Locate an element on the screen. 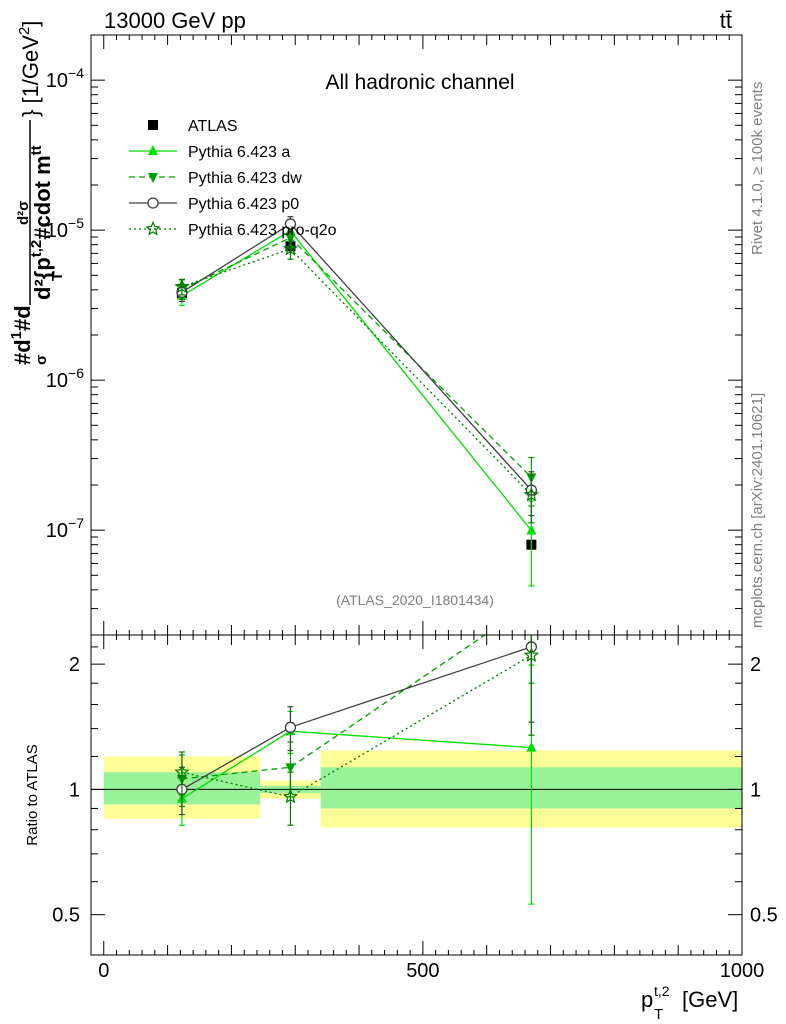 This screenshot has width=786, height=1024. svg-text: t,2 is located at coordinates (662, 991).